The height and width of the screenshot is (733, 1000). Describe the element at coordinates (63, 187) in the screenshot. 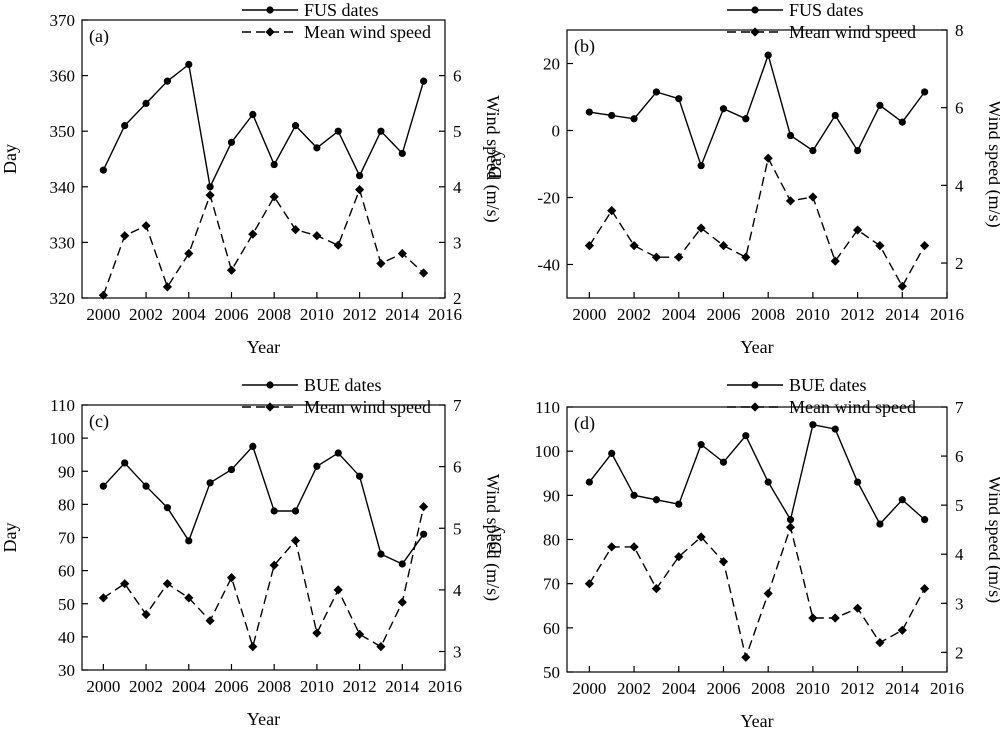

I see `y-tick-label: 340` at that location.